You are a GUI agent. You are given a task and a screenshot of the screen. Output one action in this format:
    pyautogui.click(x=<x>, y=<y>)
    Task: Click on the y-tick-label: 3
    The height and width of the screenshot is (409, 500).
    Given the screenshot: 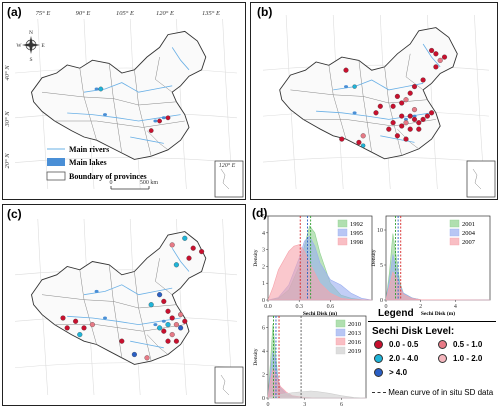 What is the action you would take?
    pyautogui.click(x=263, y=251)
    